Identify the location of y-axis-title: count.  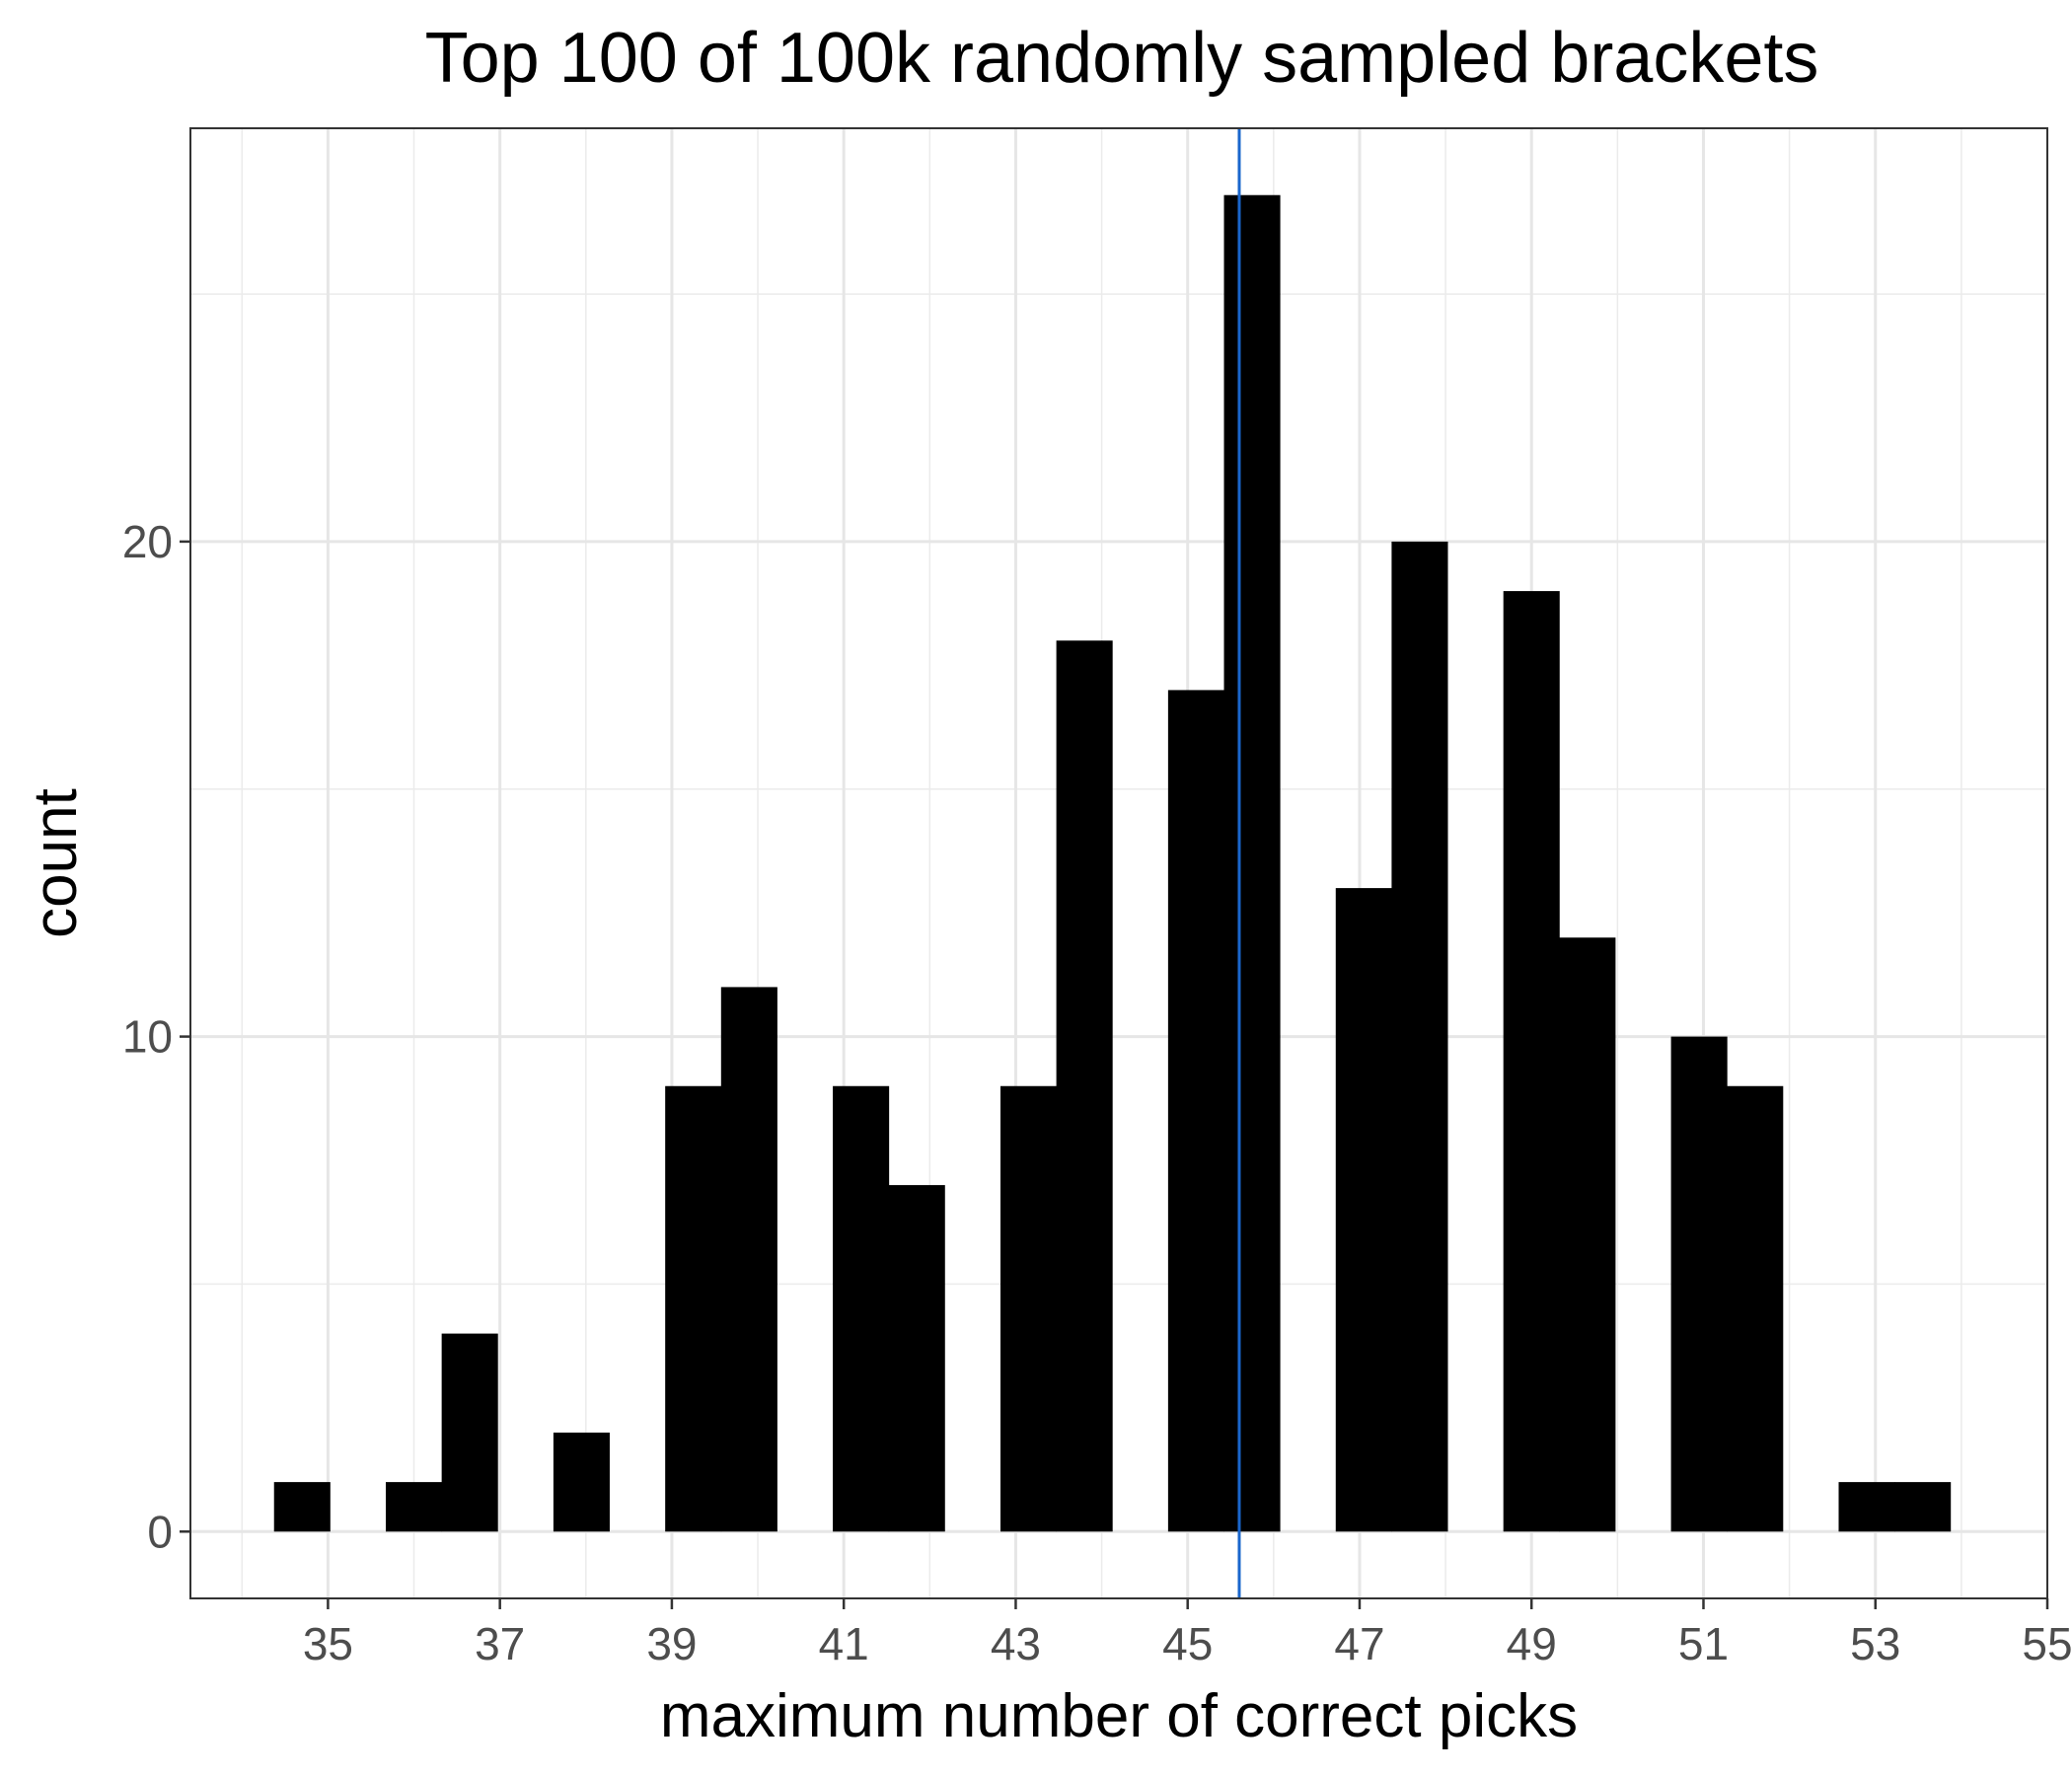
(56, 863).